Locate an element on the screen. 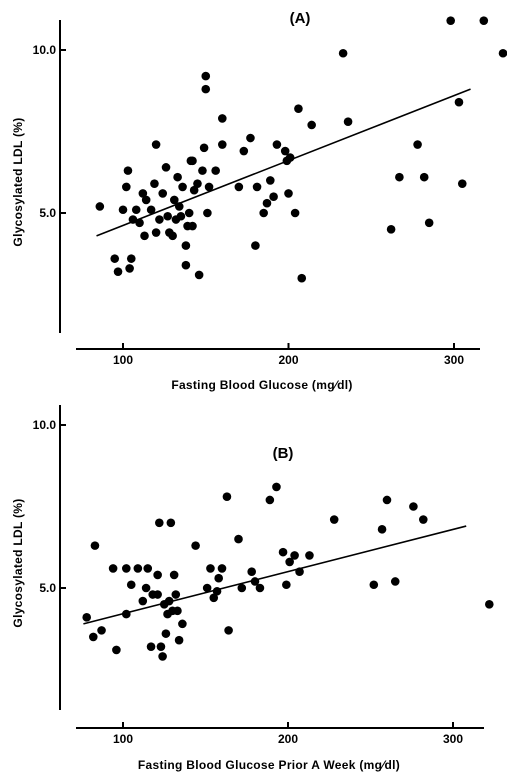  panel-a-y-axis-label: Glycosylated LDL (%) is located at coordinates (18, 181).